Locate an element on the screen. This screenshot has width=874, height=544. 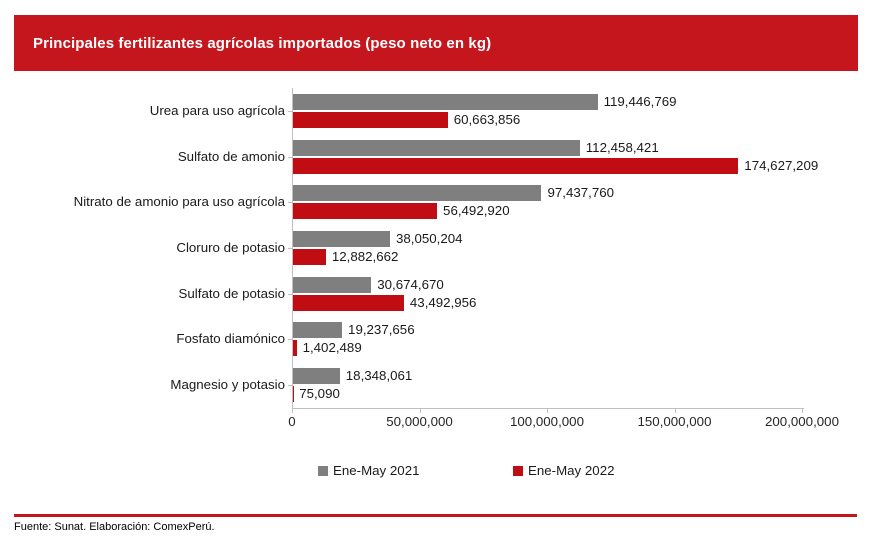
legend-item-ene-may-2021: Ene-May 2021 is located at coordinates (368, 470).